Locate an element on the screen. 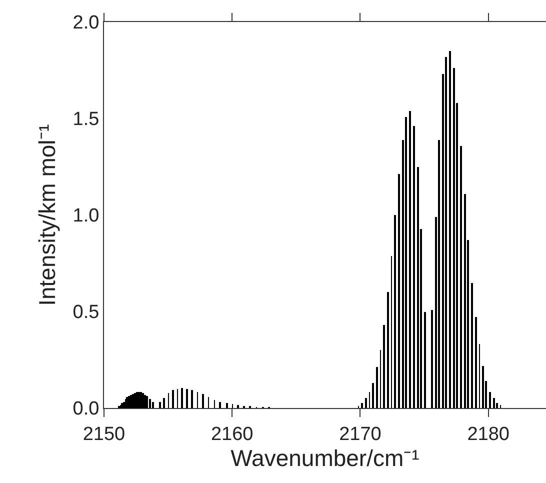 Image resolution: width=546 pixels, height=483 pixels. x-tick-label: 2150 is located at coordinates (104, 434).